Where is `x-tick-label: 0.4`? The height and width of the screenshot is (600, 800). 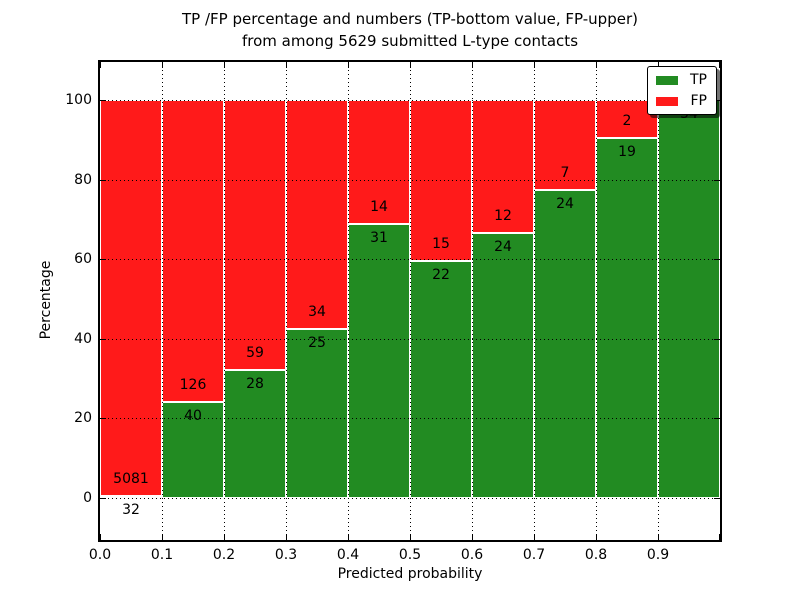 x-tick-label: 0.4 is located at coordinates (348, 555).